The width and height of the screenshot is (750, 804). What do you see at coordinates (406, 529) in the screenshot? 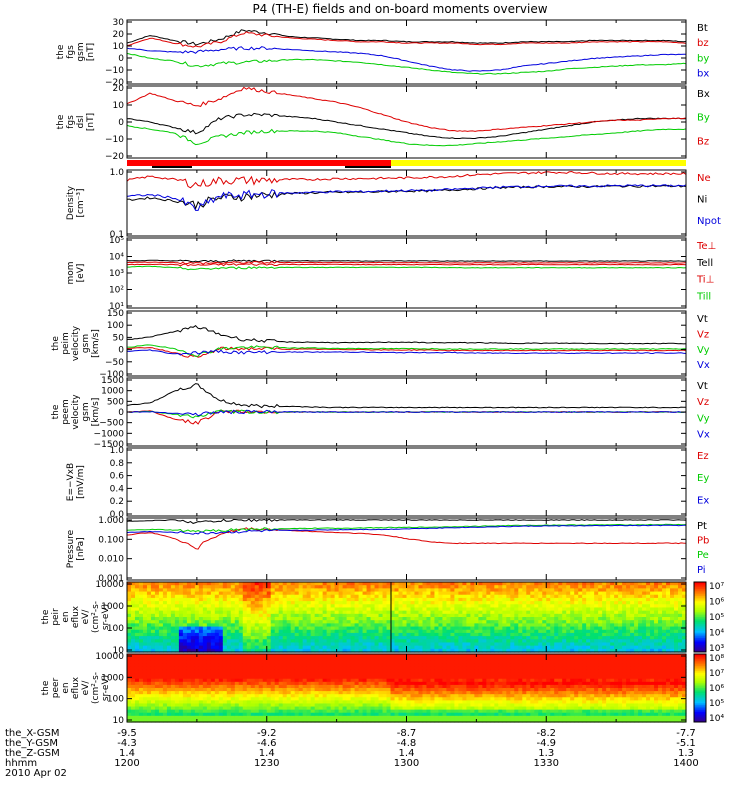
I see `series-pi` at bounding box center [406, 529].